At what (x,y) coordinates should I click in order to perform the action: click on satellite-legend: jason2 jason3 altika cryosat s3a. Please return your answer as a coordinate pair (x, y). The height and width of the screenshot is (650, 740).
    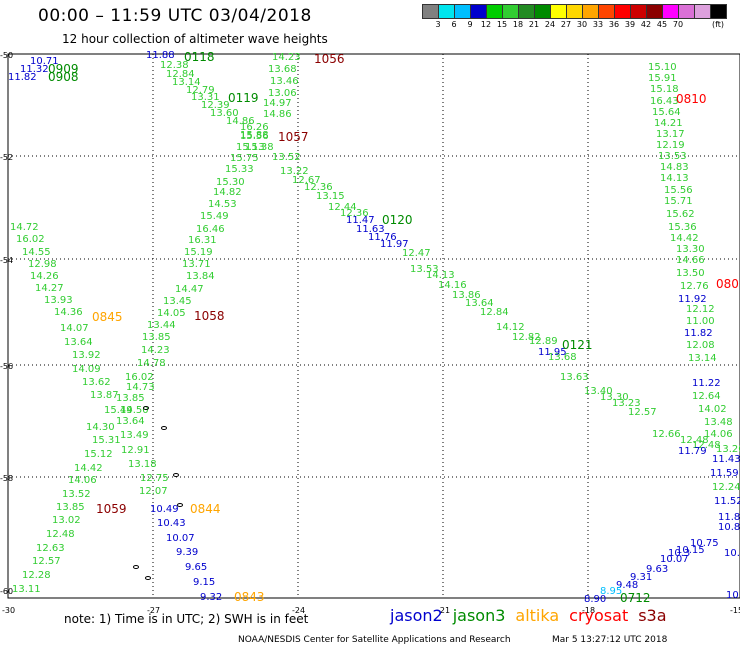
    Looking at the image, I should click on (528, 615).